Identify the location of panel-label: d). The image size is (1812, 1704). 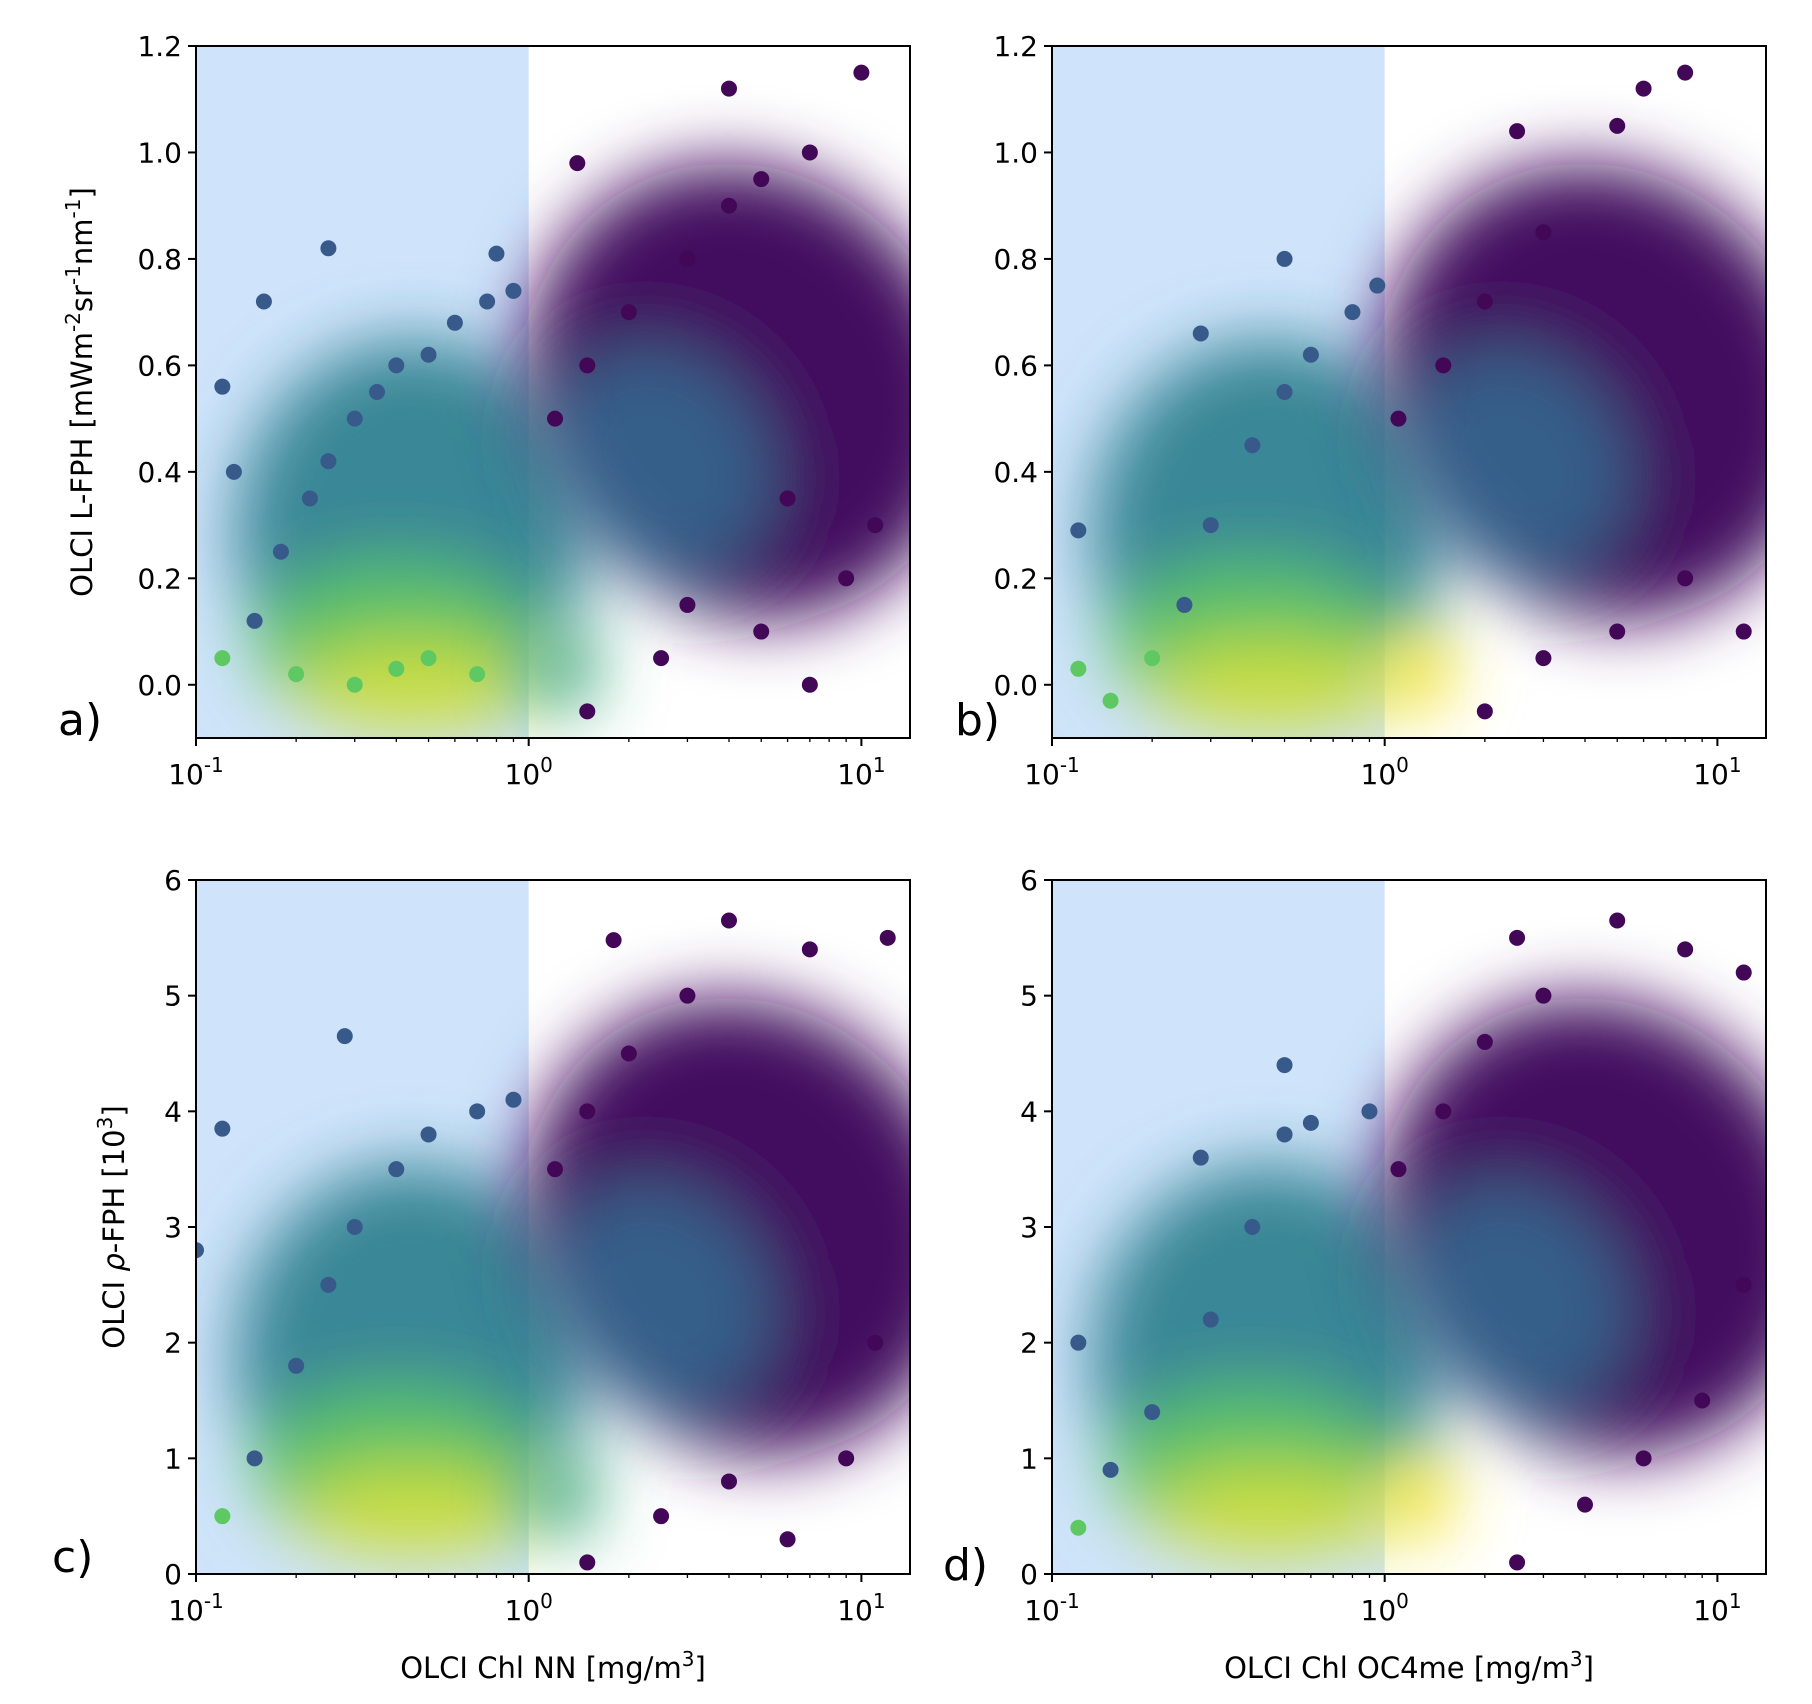
(965, 1565).